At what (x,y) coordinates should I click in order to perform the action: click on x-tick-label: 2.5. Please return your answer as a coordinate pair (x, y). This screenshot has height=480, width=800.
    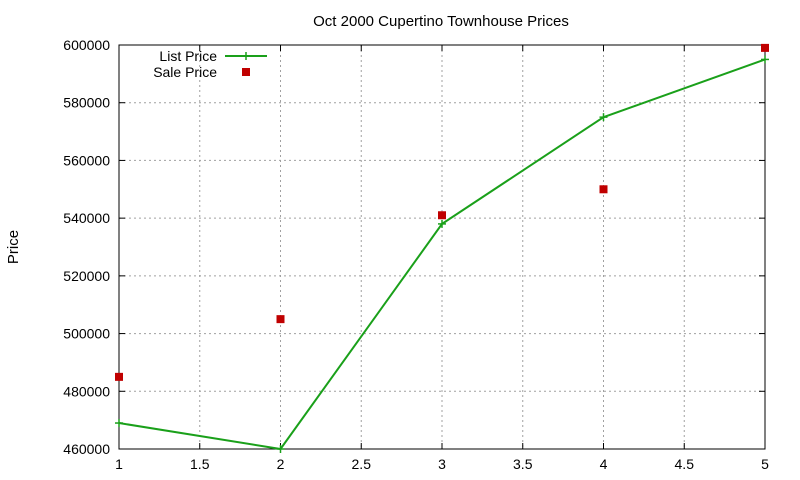
    Looking at the image, I should click on (362, 464).